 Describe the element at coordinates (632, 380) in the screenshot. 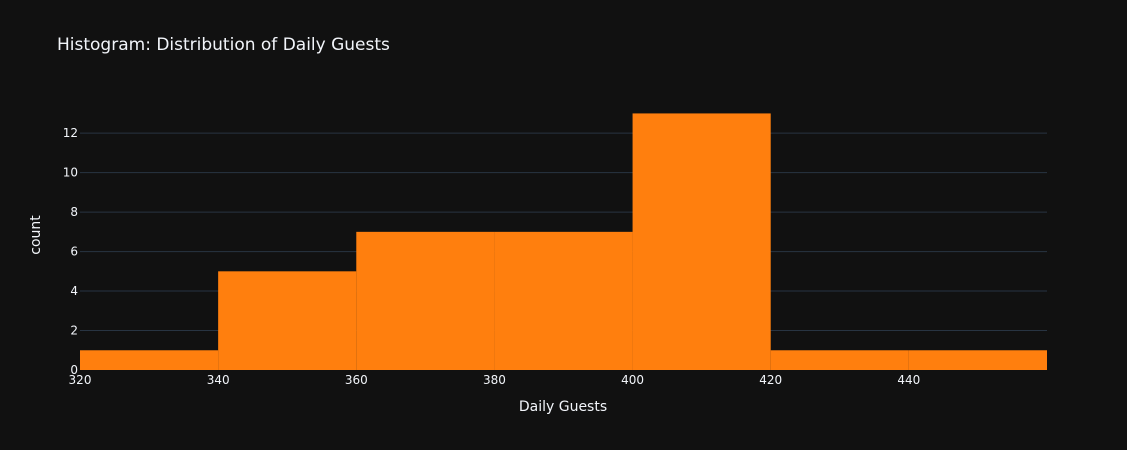

I see `x-tick-label: 400` at that location.